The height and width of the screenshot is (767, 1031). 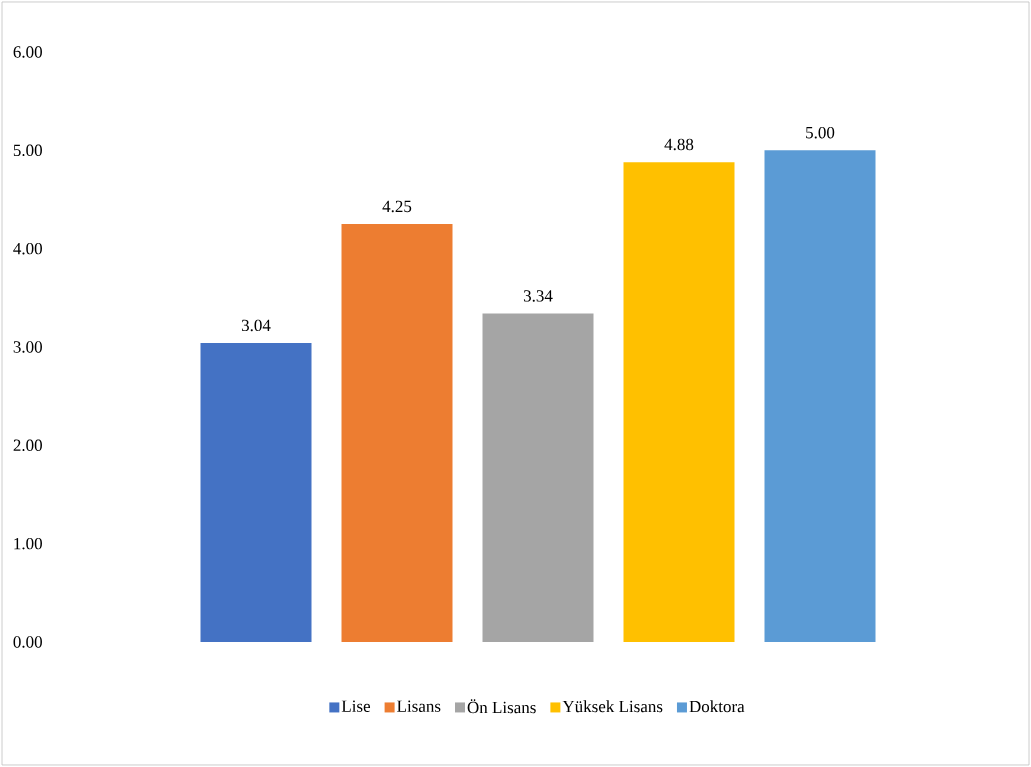 I want to click on y-tick-label: 0.00, so click(x=27, y=642).